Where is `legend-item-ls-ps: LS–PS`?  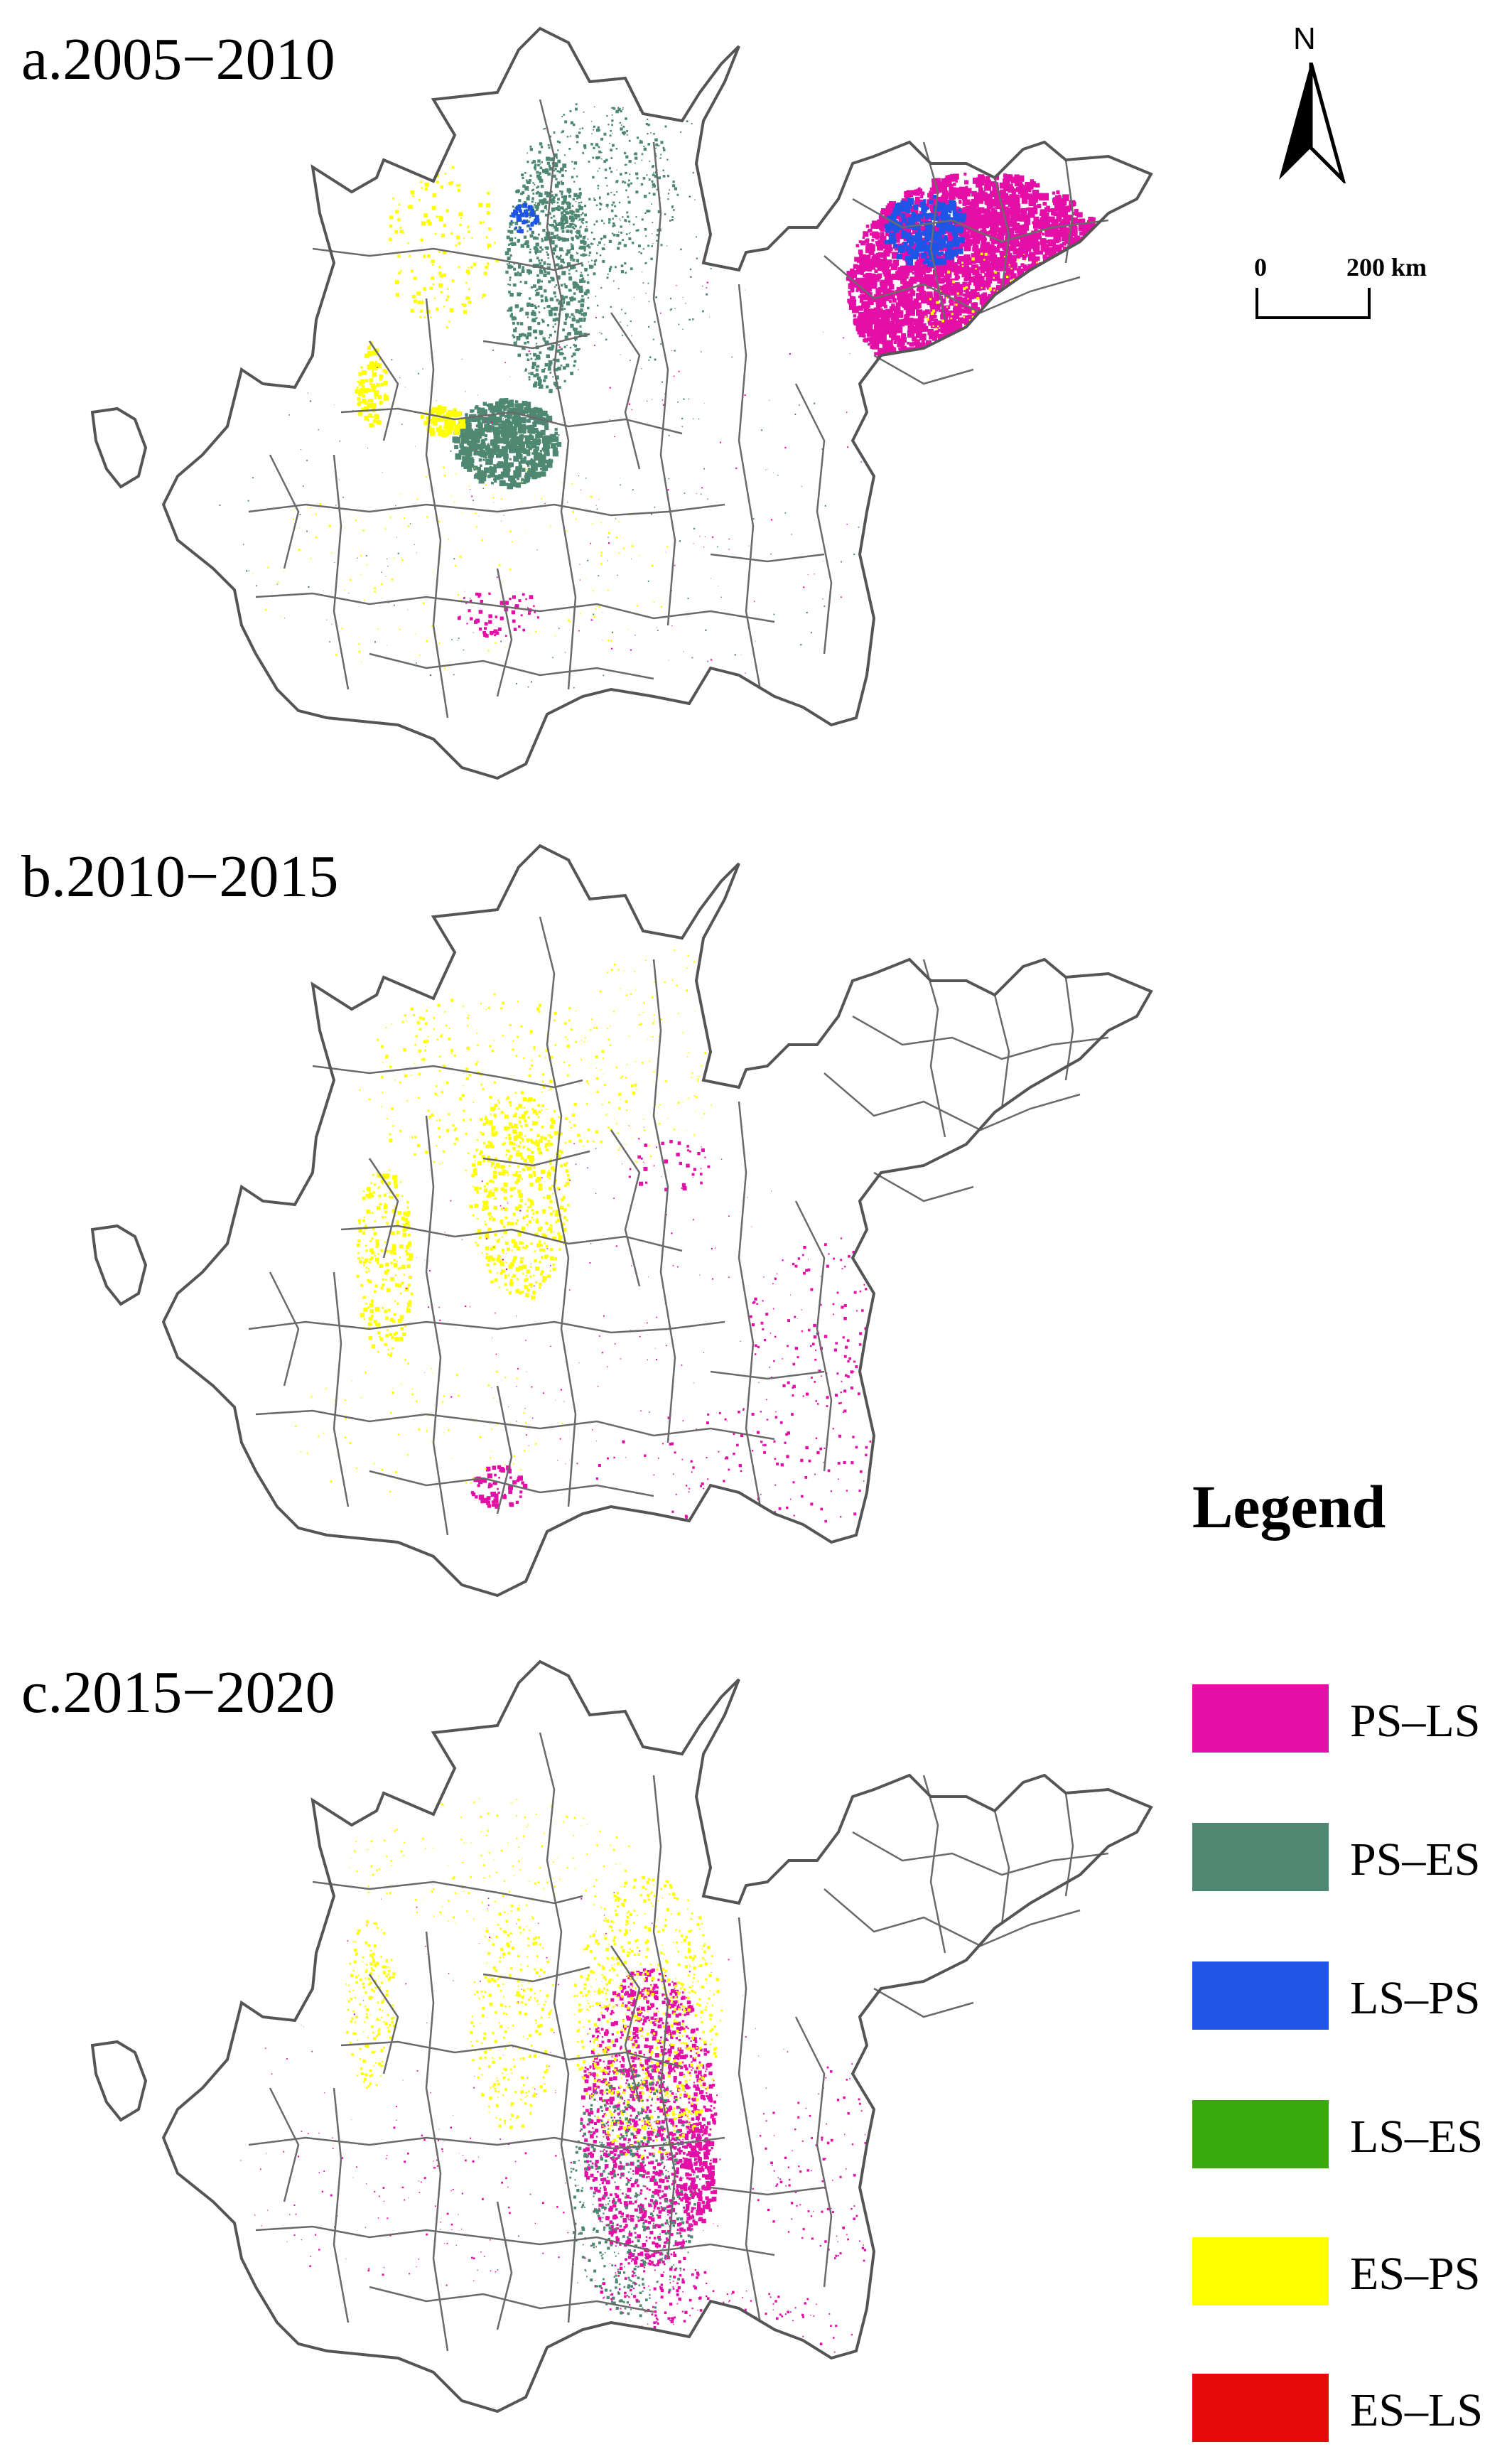 legend-item-ls-ps: LS–PS is located at coordinates (1348, 1995).